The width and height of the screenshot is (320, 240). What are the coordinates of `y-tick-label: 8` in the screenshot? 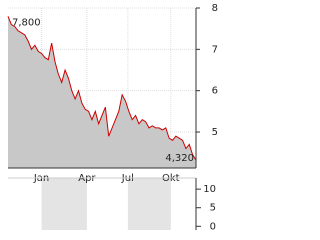 It's located at (215, 8).